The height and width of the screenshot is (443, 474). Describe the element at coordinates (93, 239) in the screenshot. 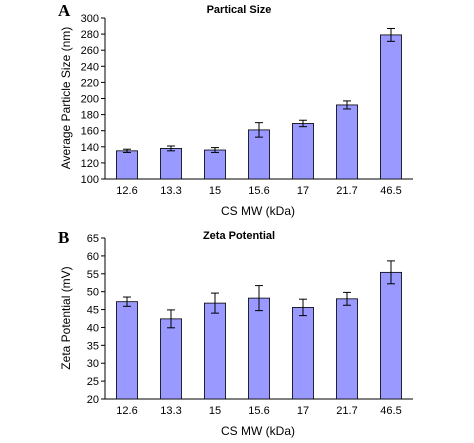

I see `panel-b-y-tick-label: 65` at that location.